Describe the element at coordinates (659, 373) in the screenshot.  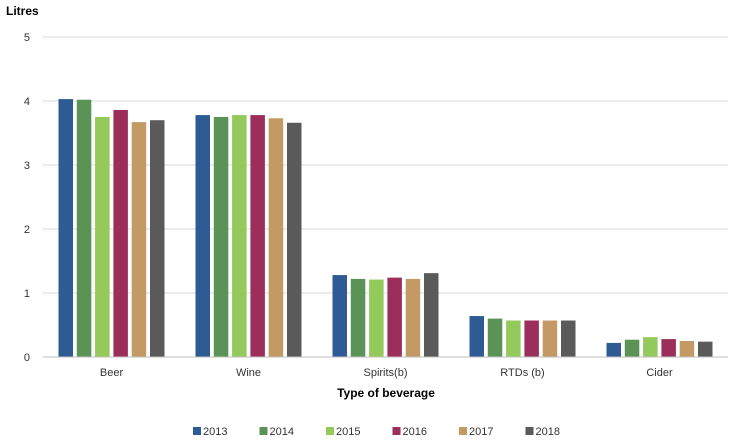
I see `x-tick-label: Cider` at that location.